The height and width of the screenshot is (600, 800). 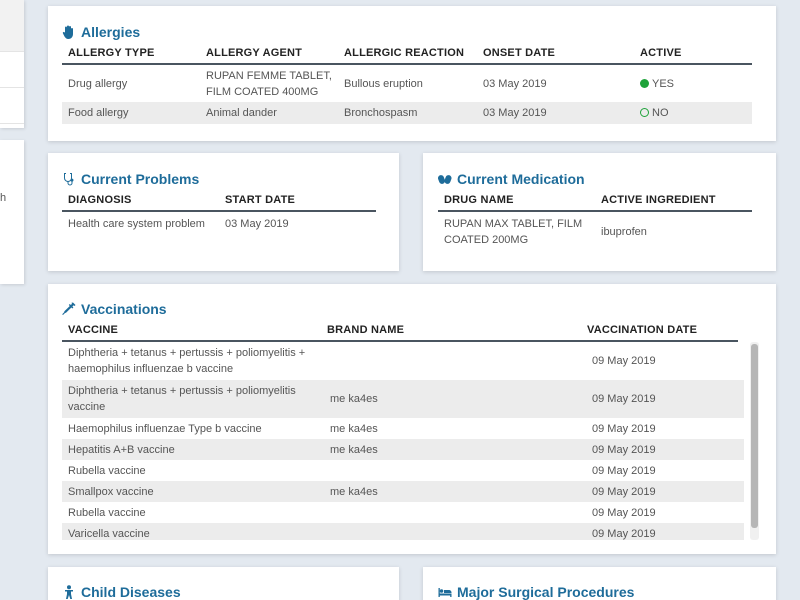 What do you see at coordinates (536, 592) in the screenshot?
I see `surgical-procedures-title: Major Surgical Procedures` at bounding box center [536, 592].